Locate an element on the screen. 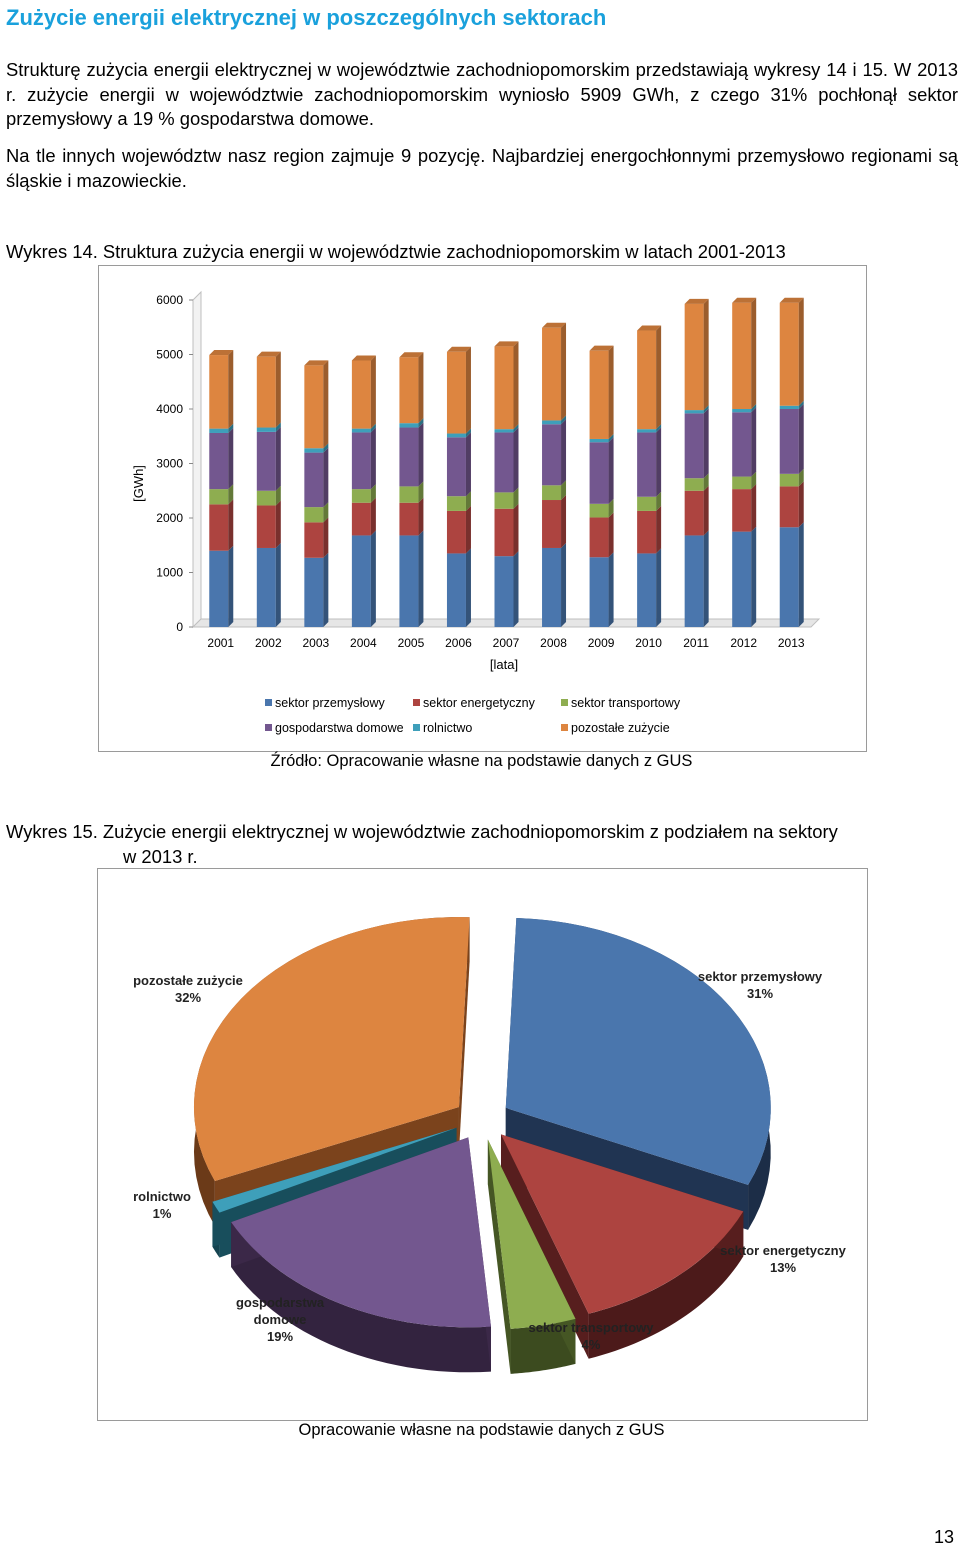 This screenshot has width=960, height=1548. x-tick-label: 2003 is located at coordinates (315, 643).